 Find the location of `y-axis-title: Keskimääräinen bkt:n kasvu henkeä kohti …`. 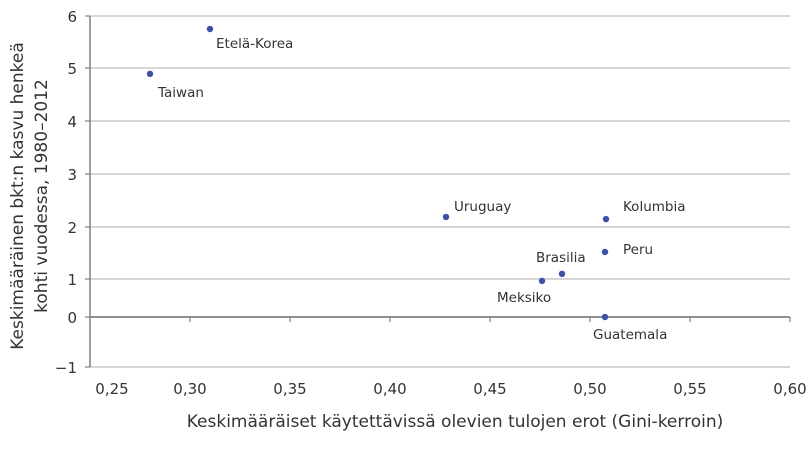

y-axis-title: Keskimääräinen bkt:n kasvu henkeä kohti … is located at coordinates (30, 196).